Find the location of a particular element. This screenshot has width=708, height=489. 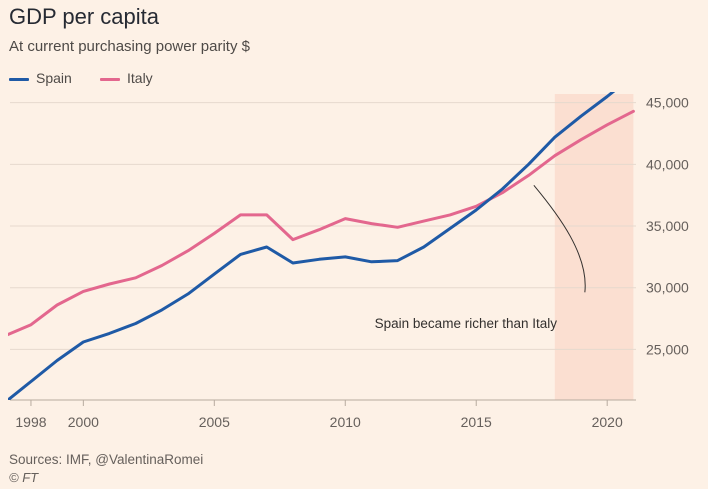

x-tick-label: 2020 is located at coordinates (607, 422).